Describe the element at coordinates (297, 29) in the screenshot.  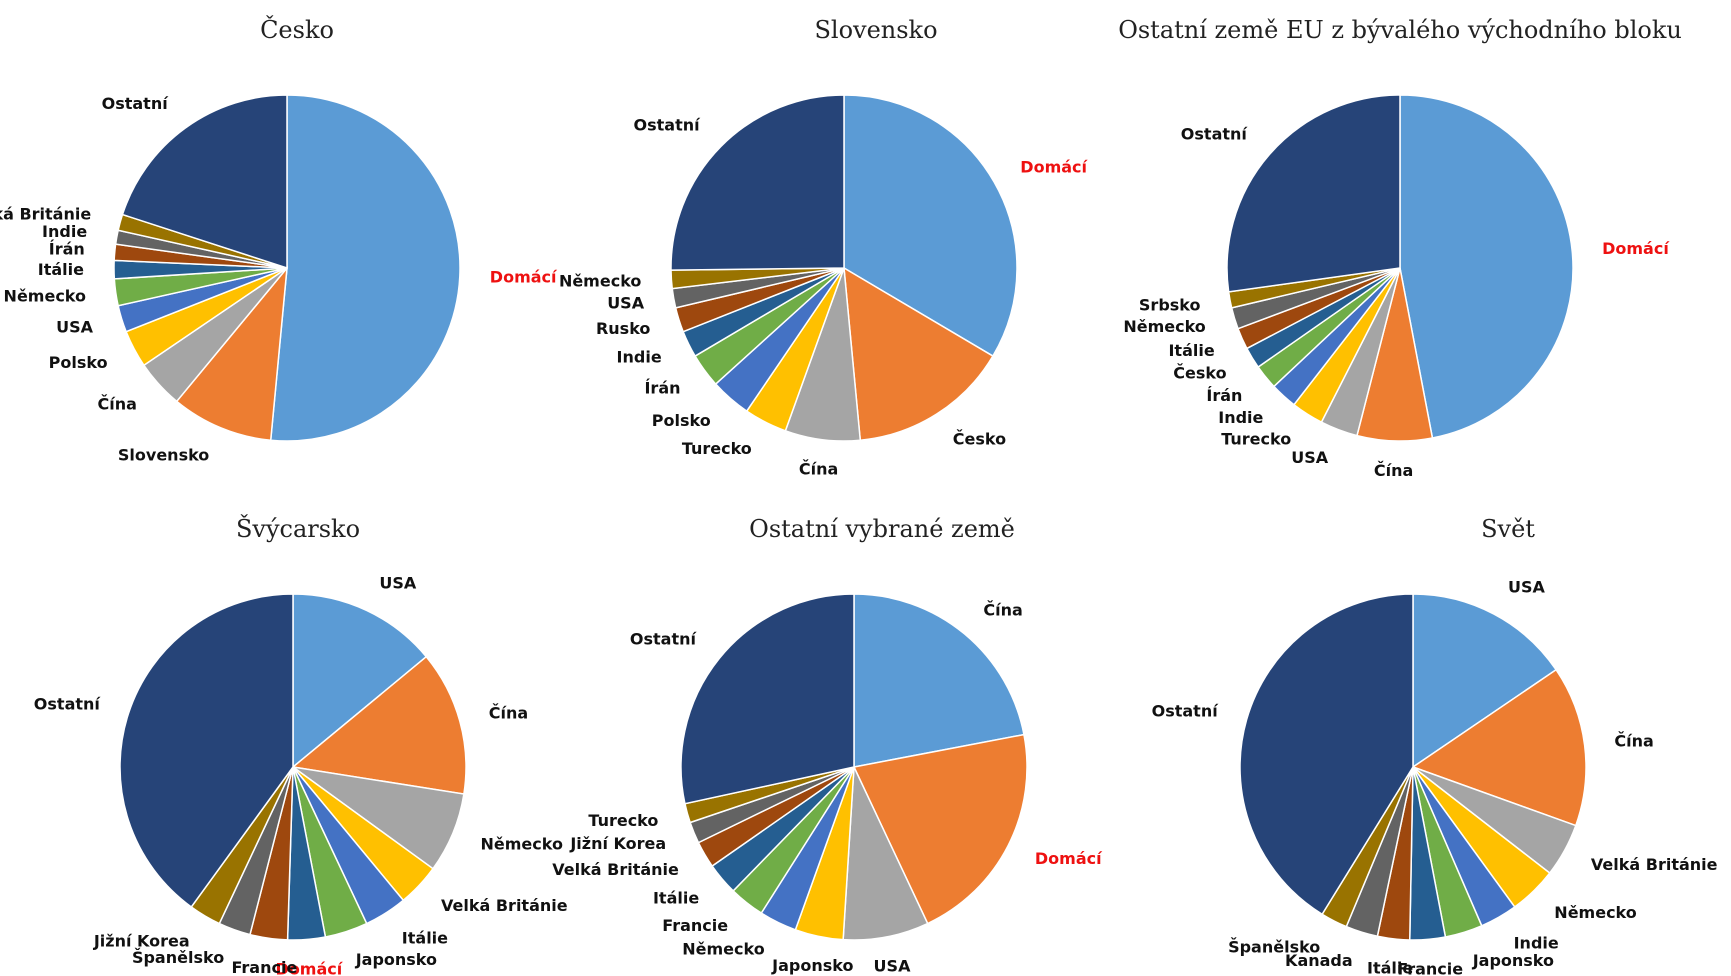
I see `chart-title: Česko` at that location.